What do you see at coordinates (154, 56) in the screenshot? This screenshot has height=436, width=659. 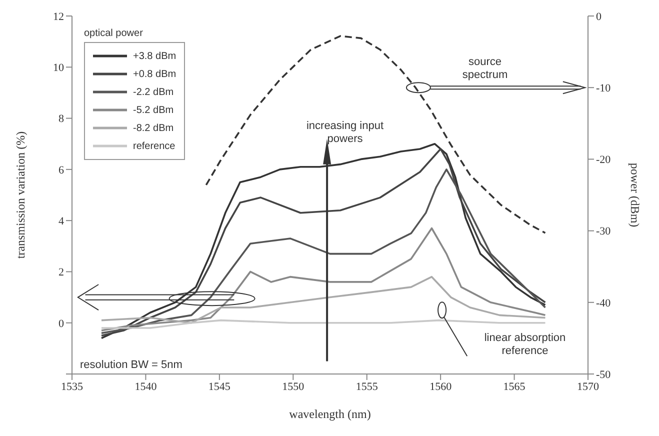 I see `legend-label: +3.8 dBm` at bounding box center [154, 56].